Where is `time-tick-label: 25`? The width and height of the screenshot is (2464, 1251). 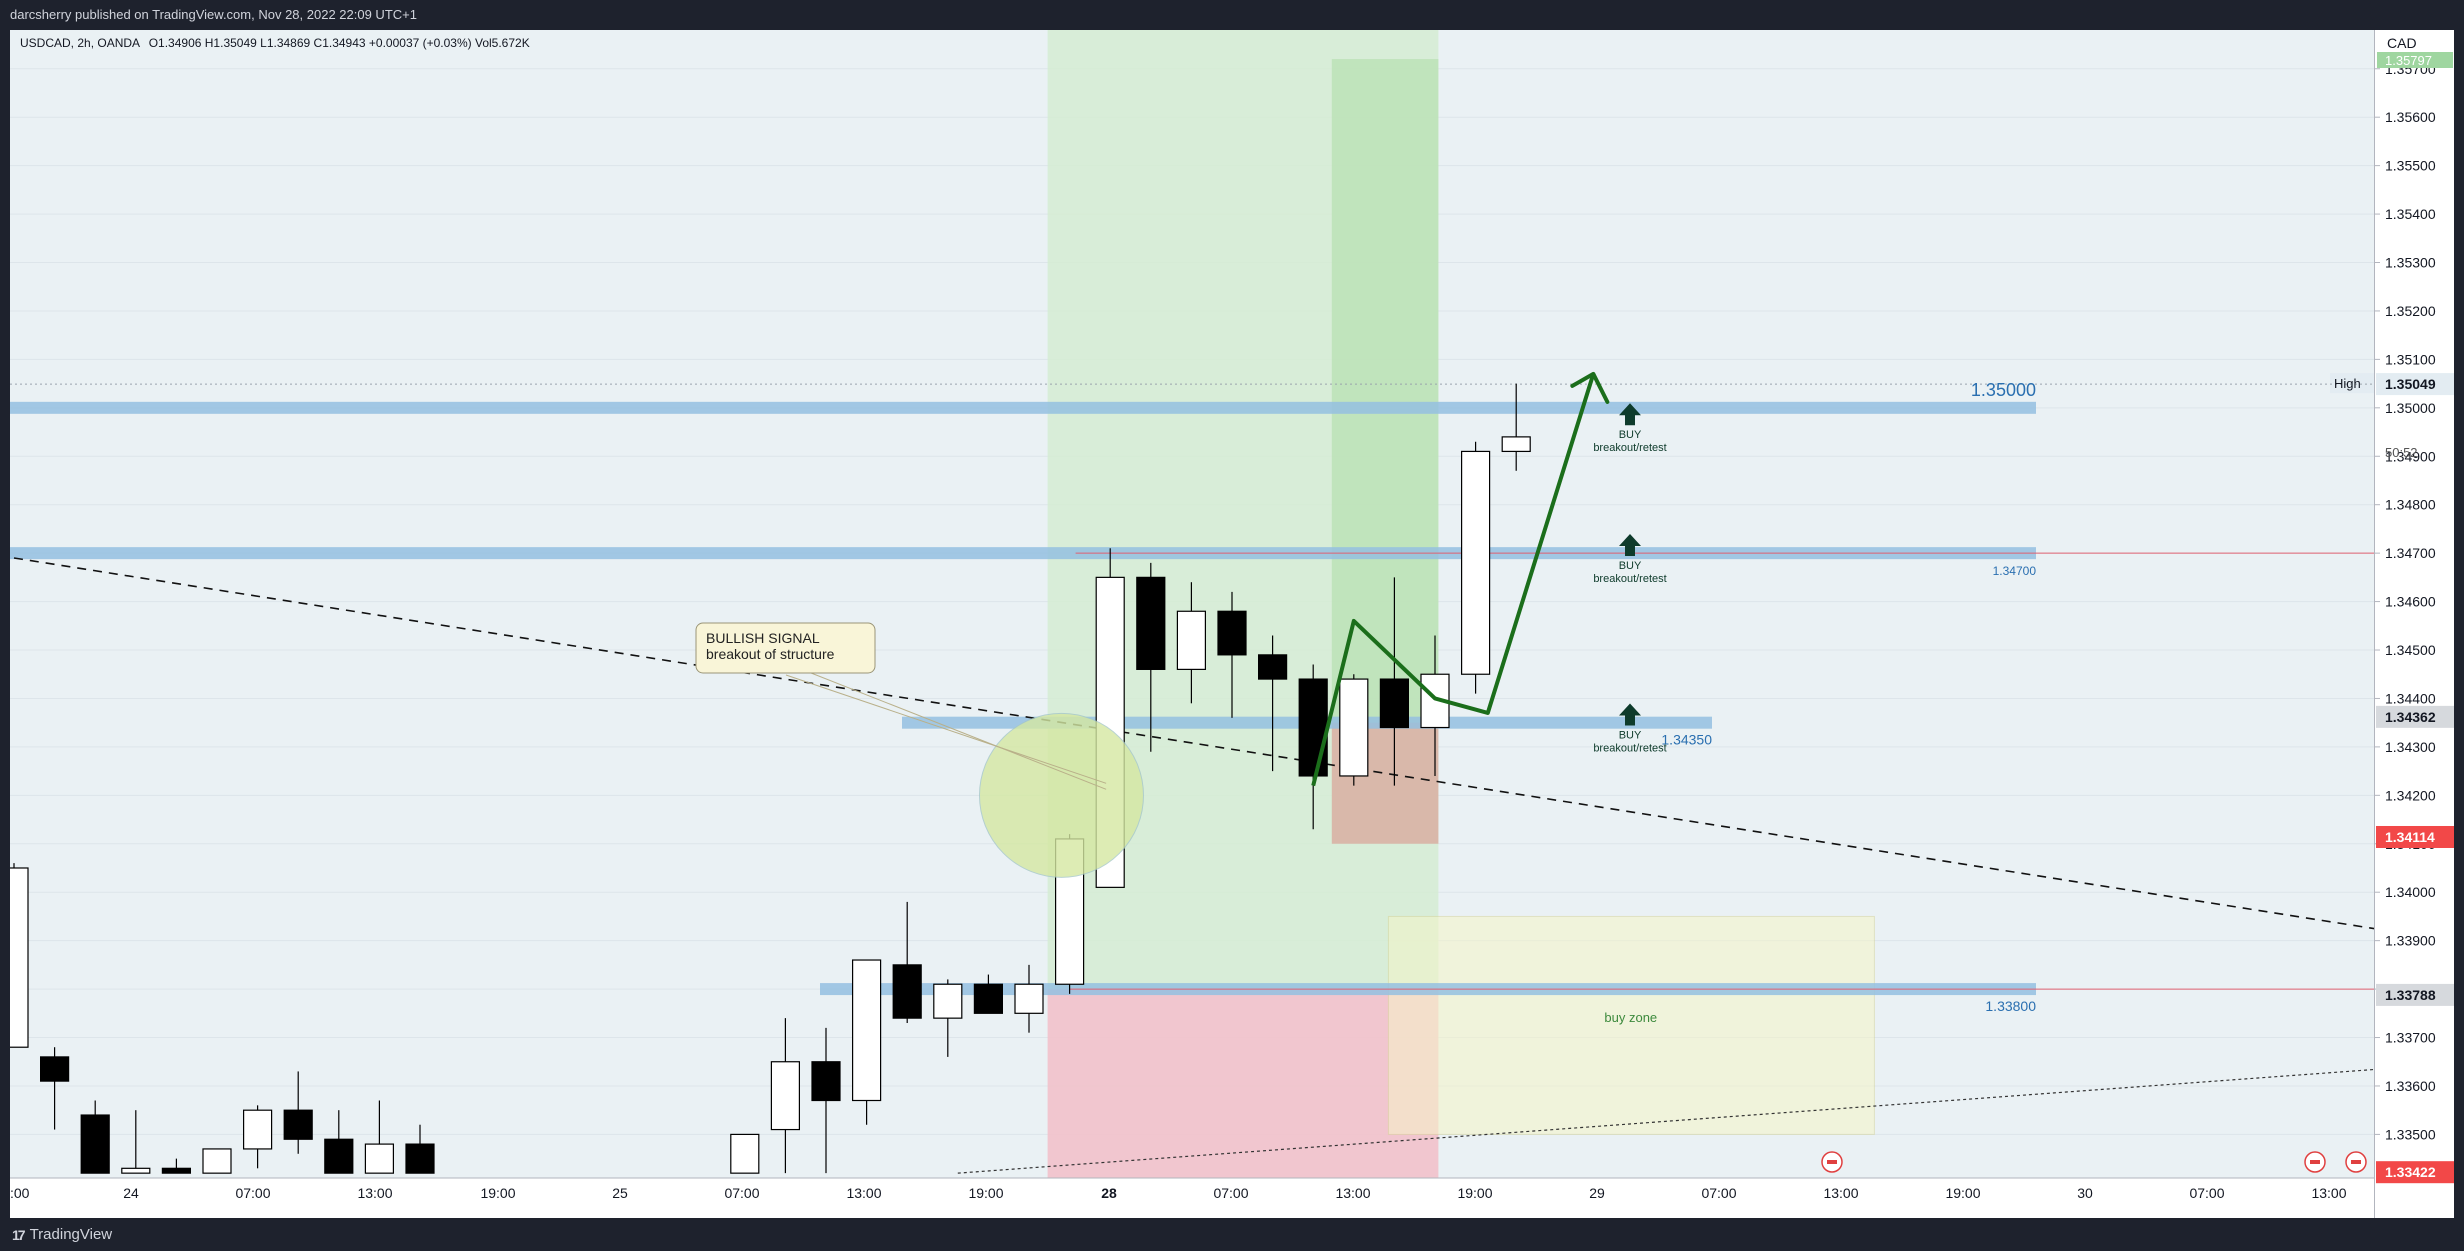
time-tick-label: 25 is located at coordinates (620, 1193).